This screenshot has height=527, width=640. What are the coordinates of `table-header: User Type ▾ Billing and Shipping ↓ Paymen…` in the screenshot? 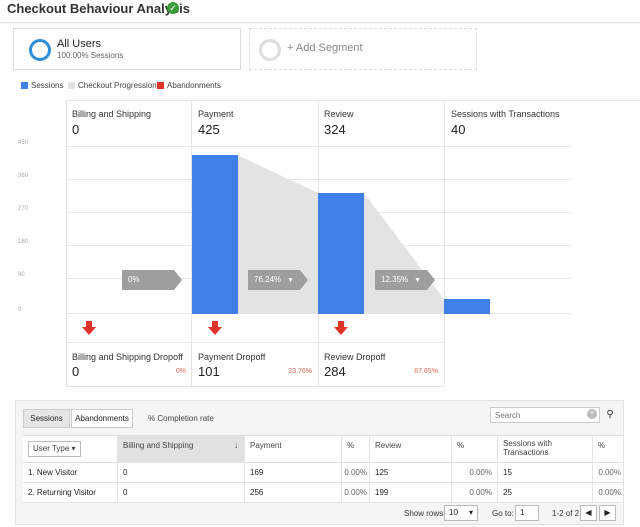 It's located at (323, 449).